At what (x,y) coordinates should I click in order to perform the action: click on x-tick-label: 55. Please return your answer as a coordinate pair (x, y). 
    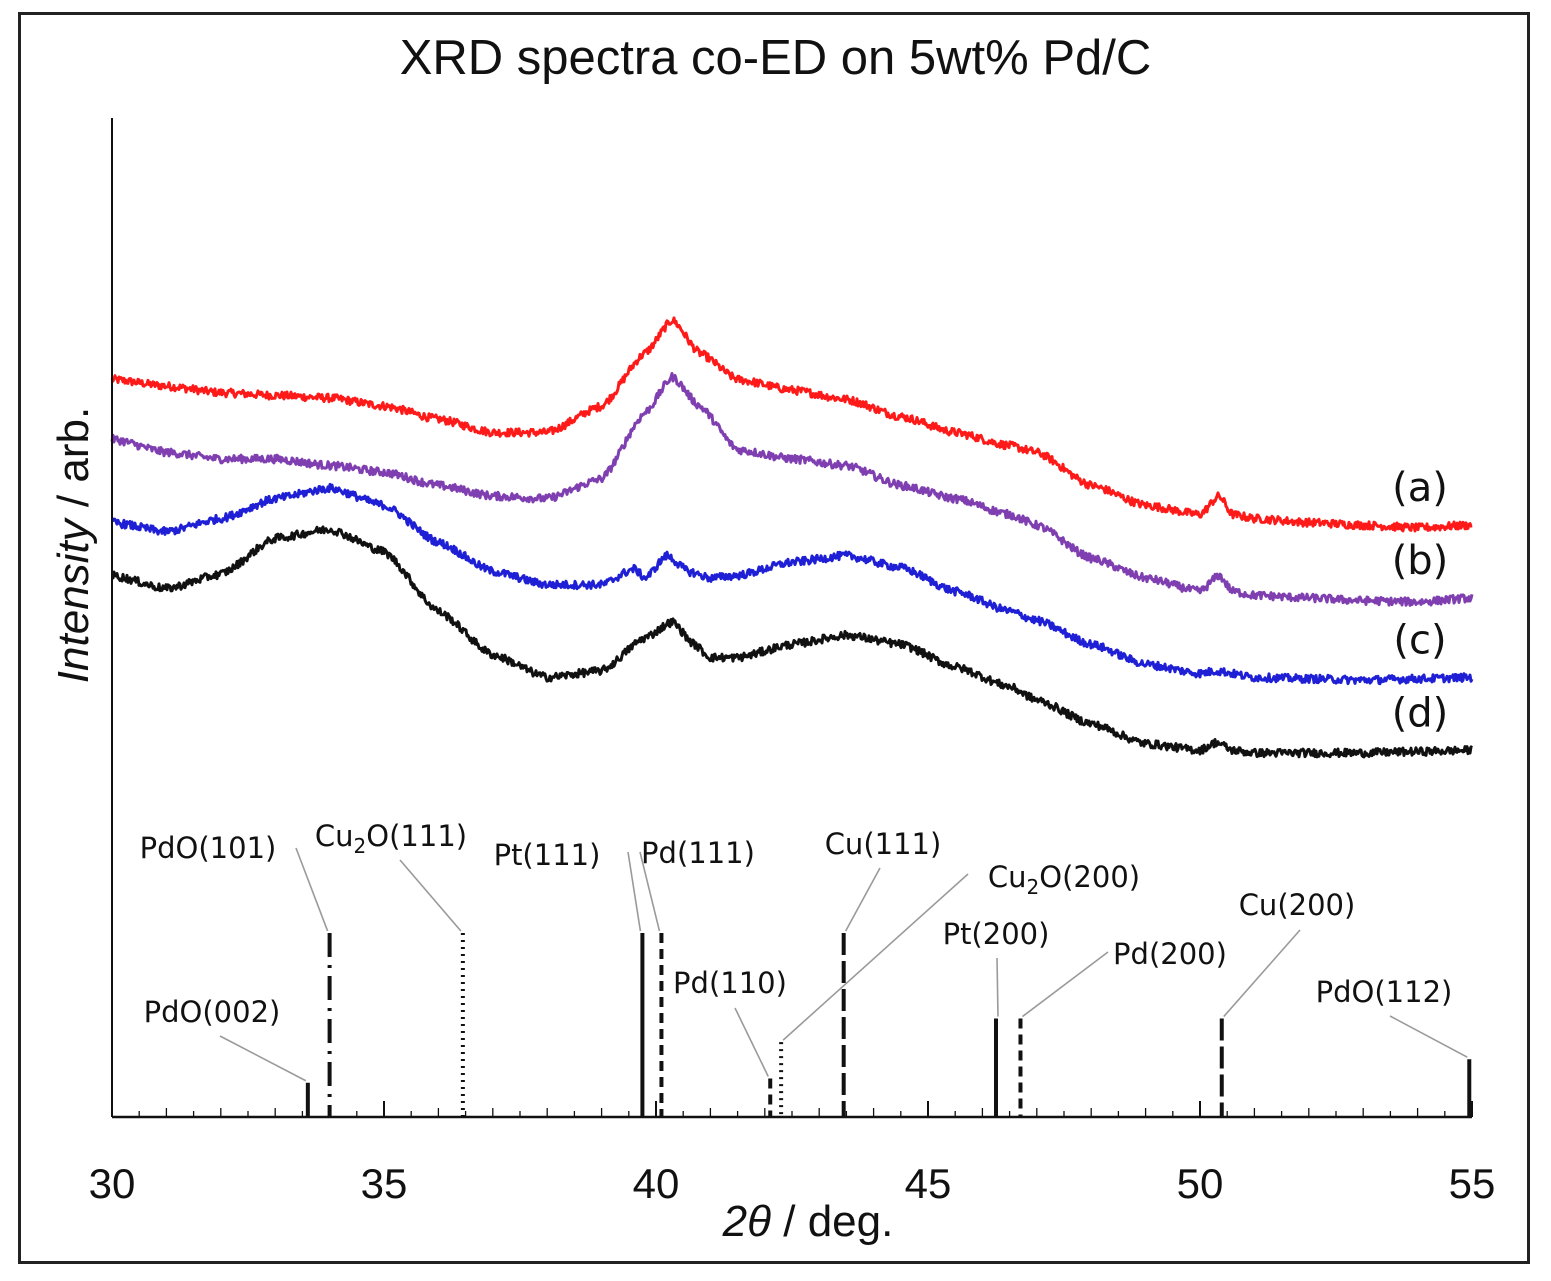
    Looking at the image, I should click on (1472, 1183).